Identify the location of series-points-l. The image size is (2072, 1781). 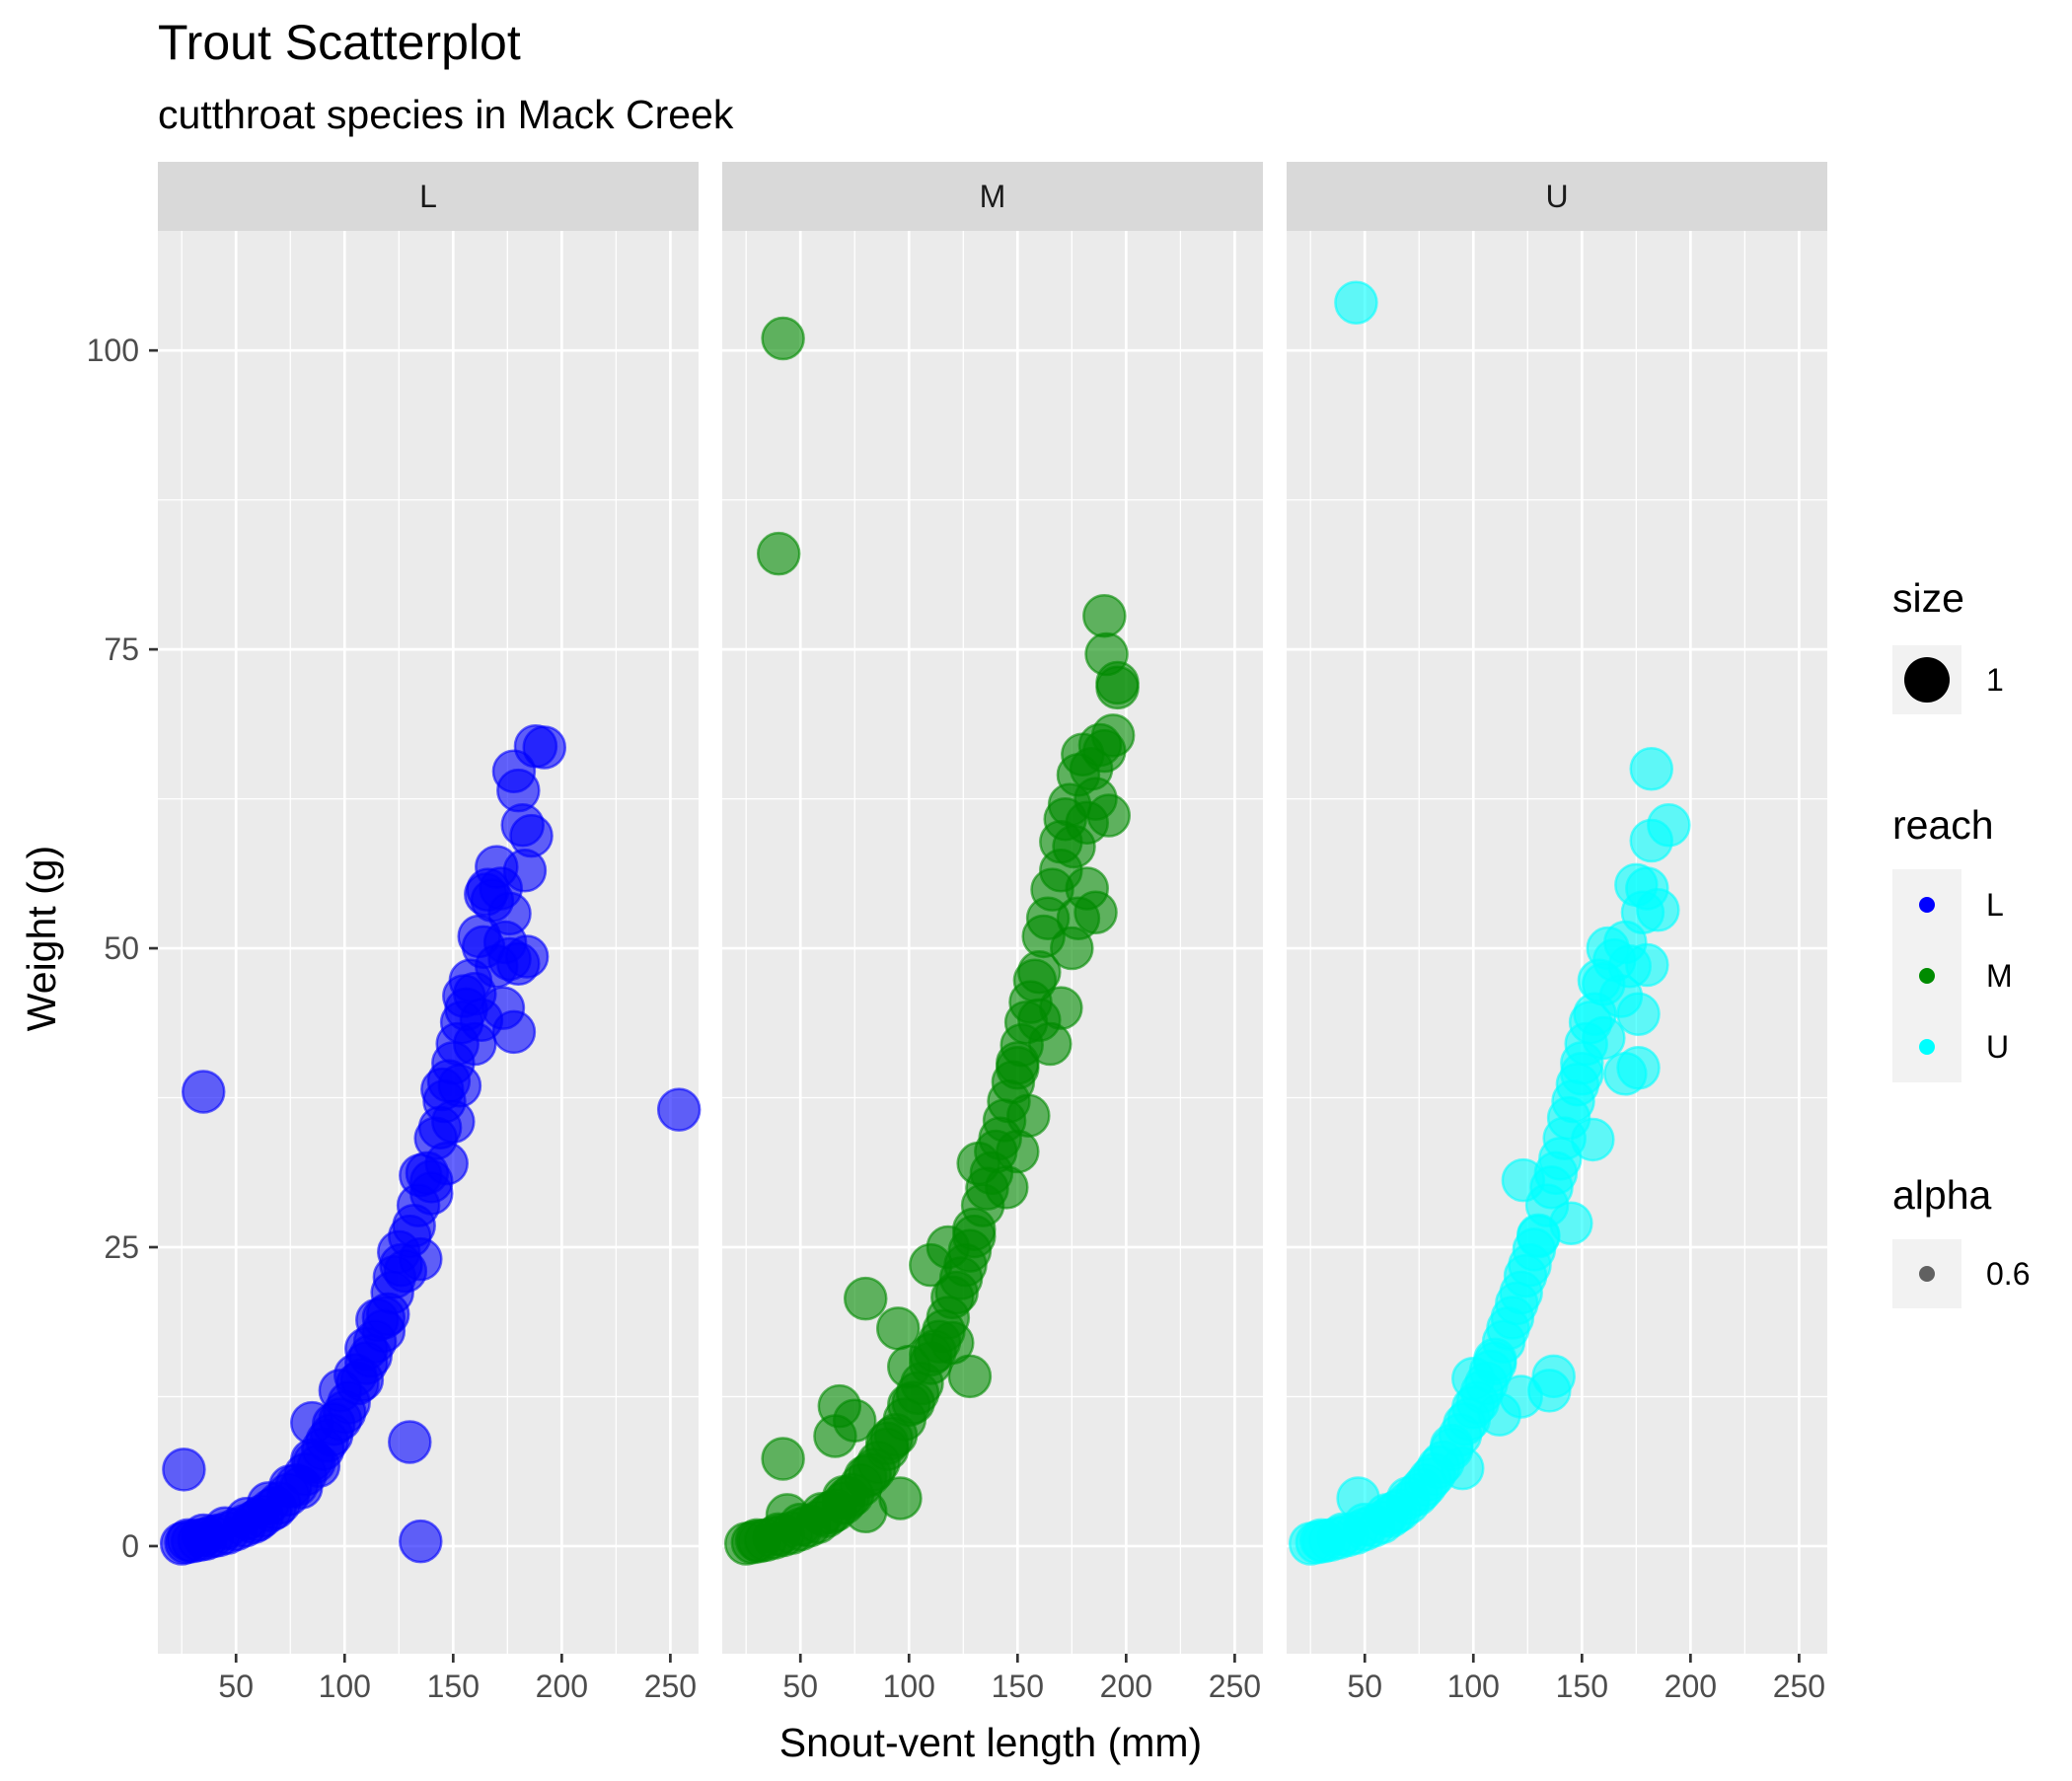
(431, 1145).